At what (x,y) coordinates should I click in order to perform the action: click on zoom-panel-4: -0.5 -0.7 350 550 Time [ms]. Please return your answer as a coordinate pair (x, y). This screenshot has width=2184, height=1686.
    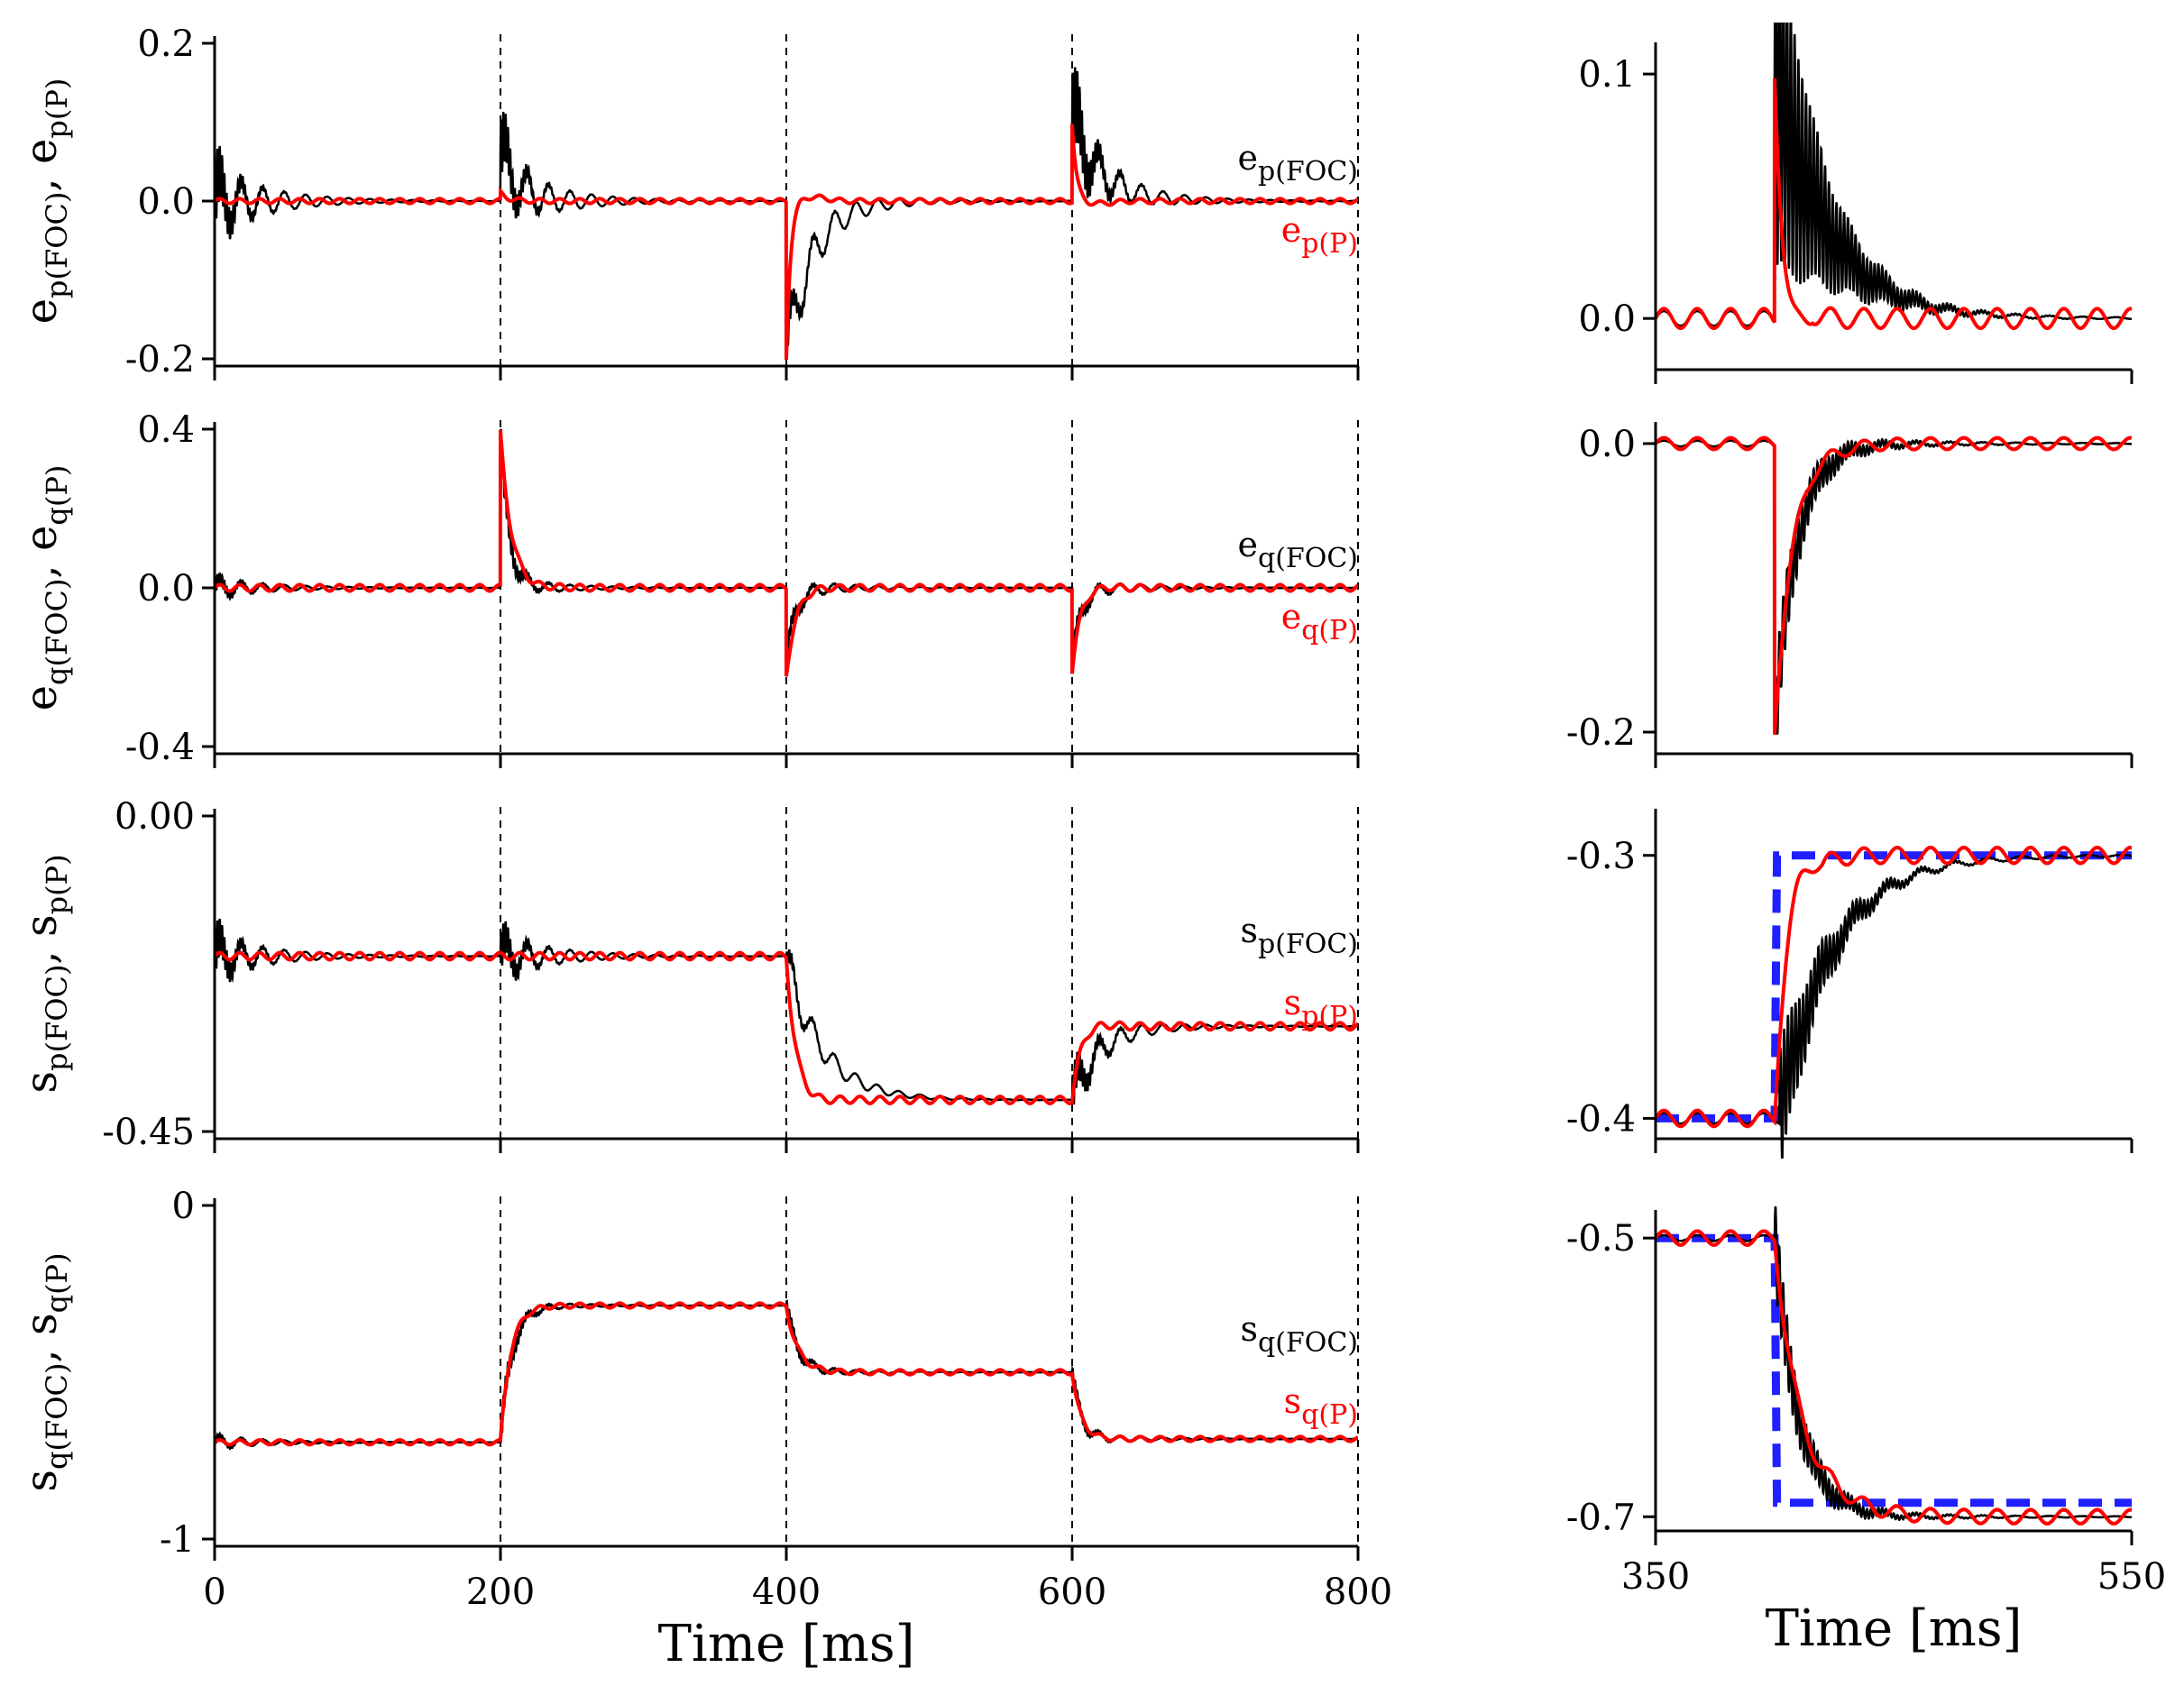
    Looking at the image, I should click on (1866, 1432).